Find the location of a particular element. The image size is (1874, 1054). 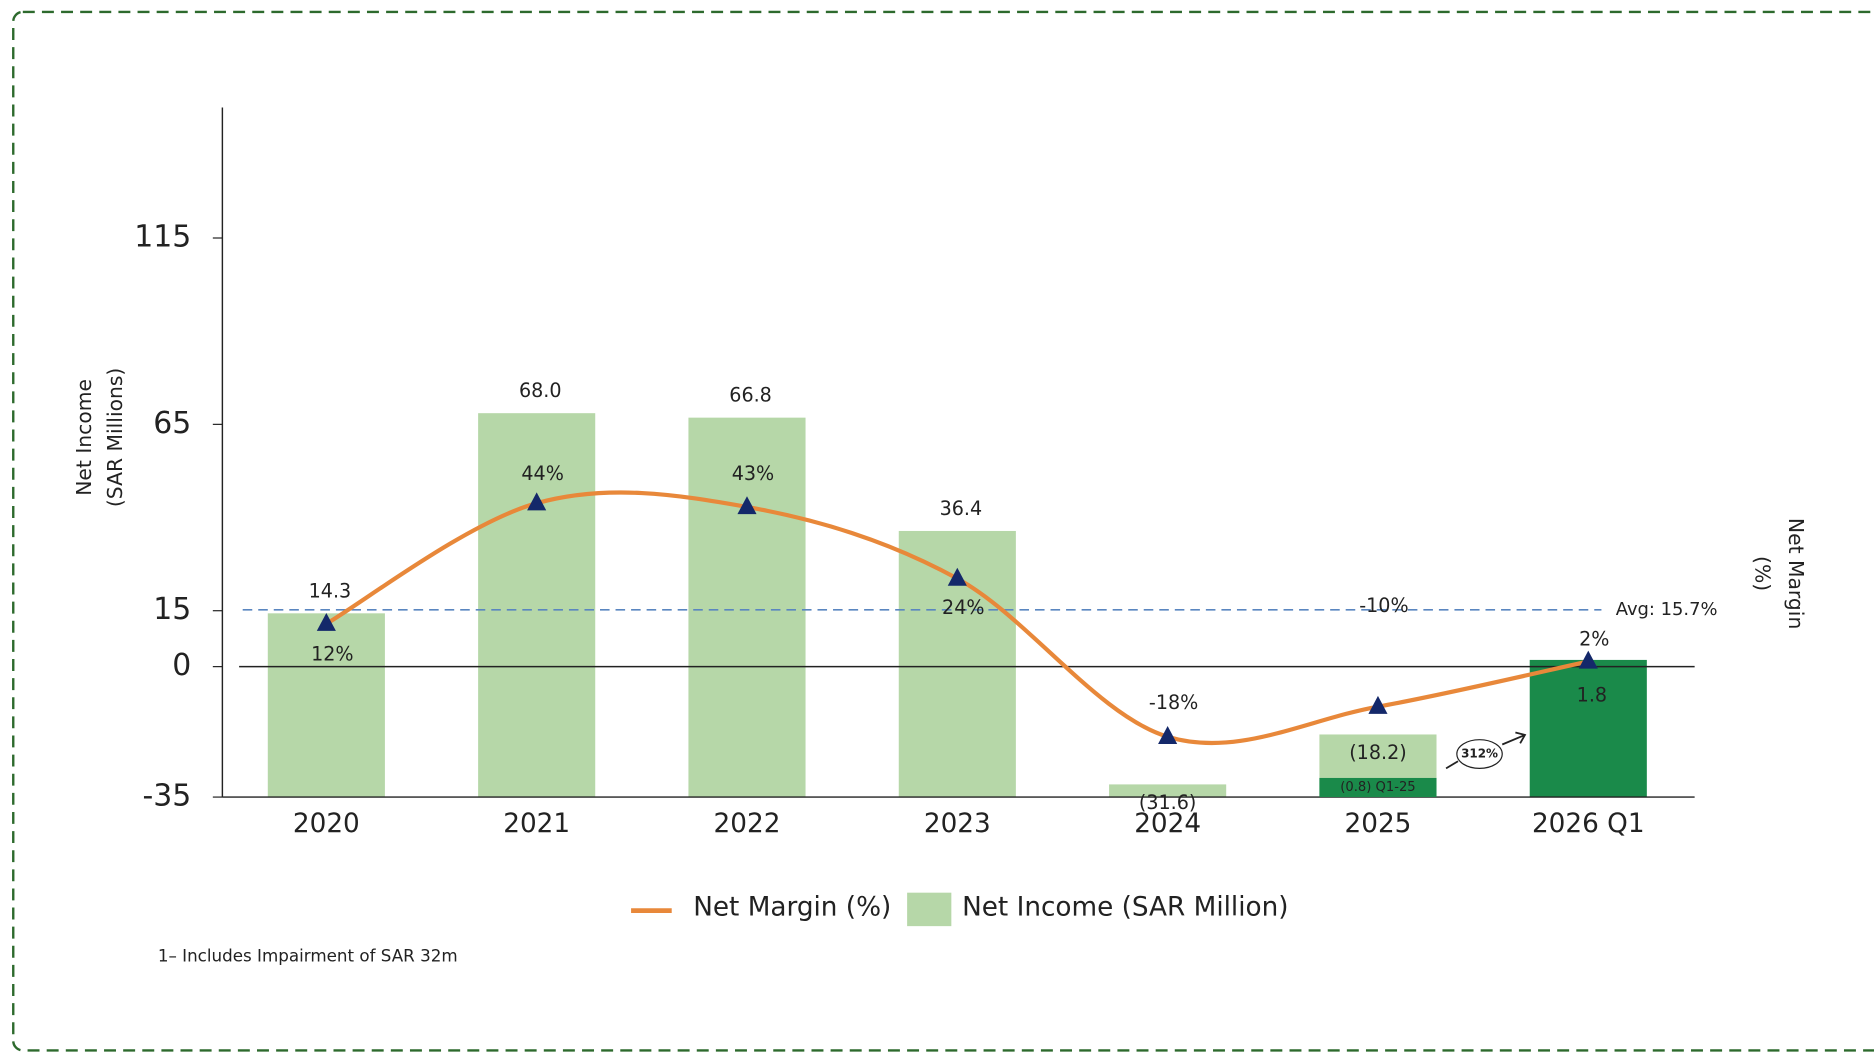

annotation: 312% is located at coordinates (1479, 754).